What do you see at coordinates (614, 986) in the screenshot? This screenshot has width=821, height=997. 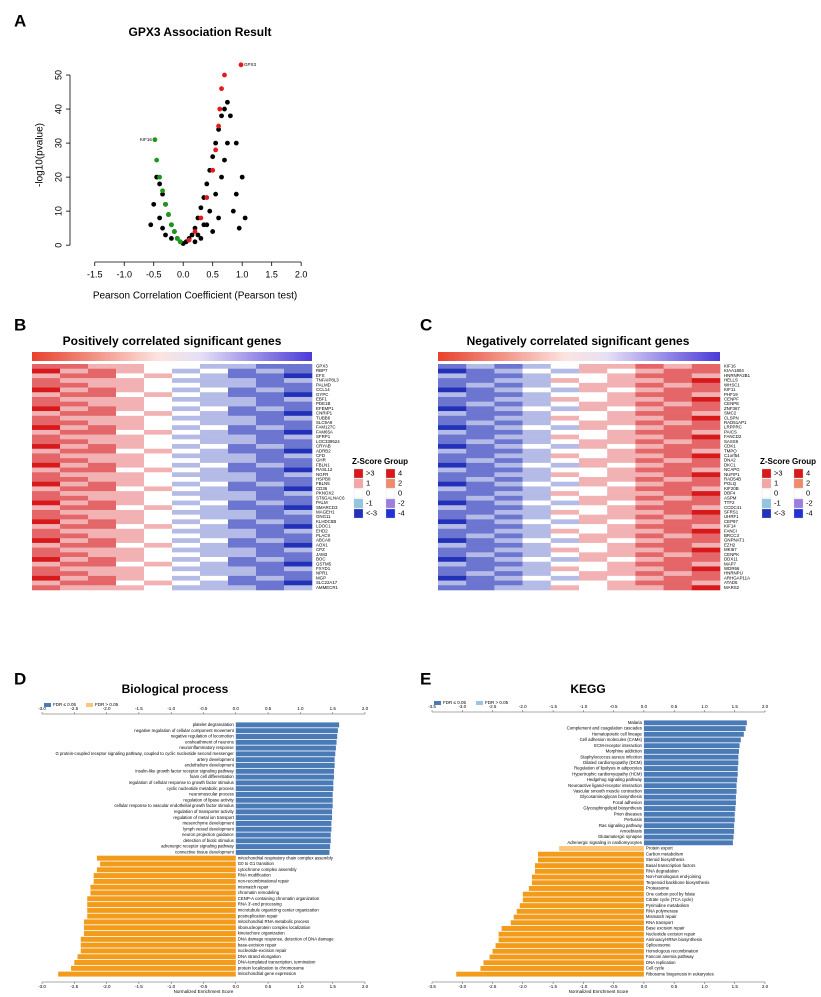 I see `x-tick-label: -0.5` at bounding box center [614, 986].